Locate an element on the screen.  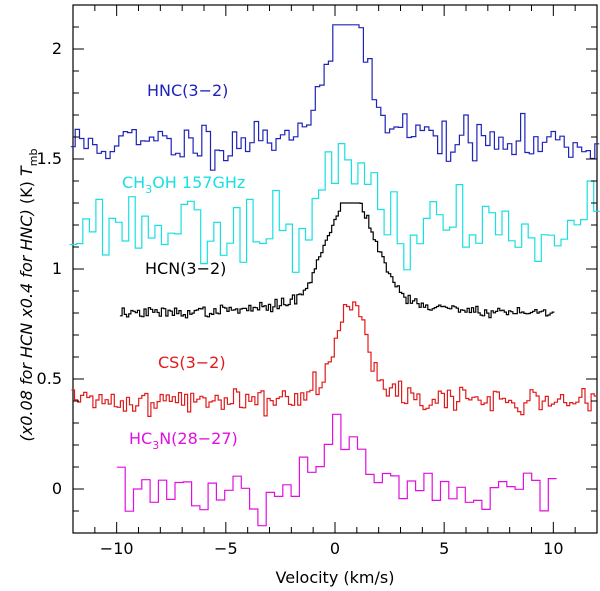
x-tick-label: 0 is located at coordinates (335, 548).